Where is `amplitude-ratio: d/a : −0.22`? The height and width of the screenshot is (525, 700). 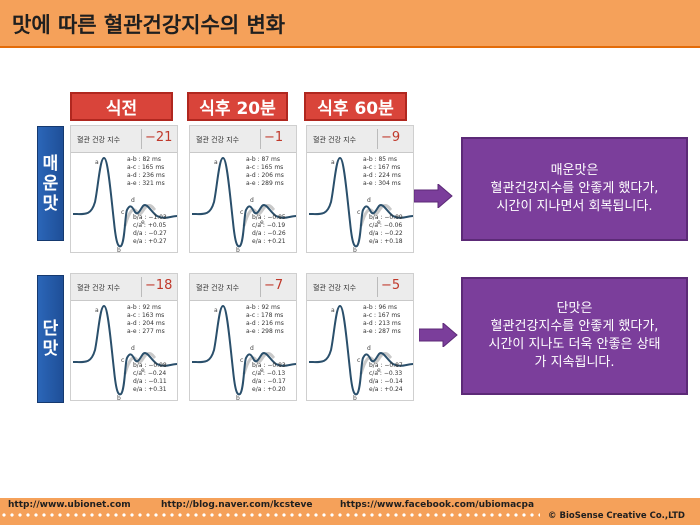 amplitude-ratio: d/a : −0.22 is located at coordinates (386, 233).